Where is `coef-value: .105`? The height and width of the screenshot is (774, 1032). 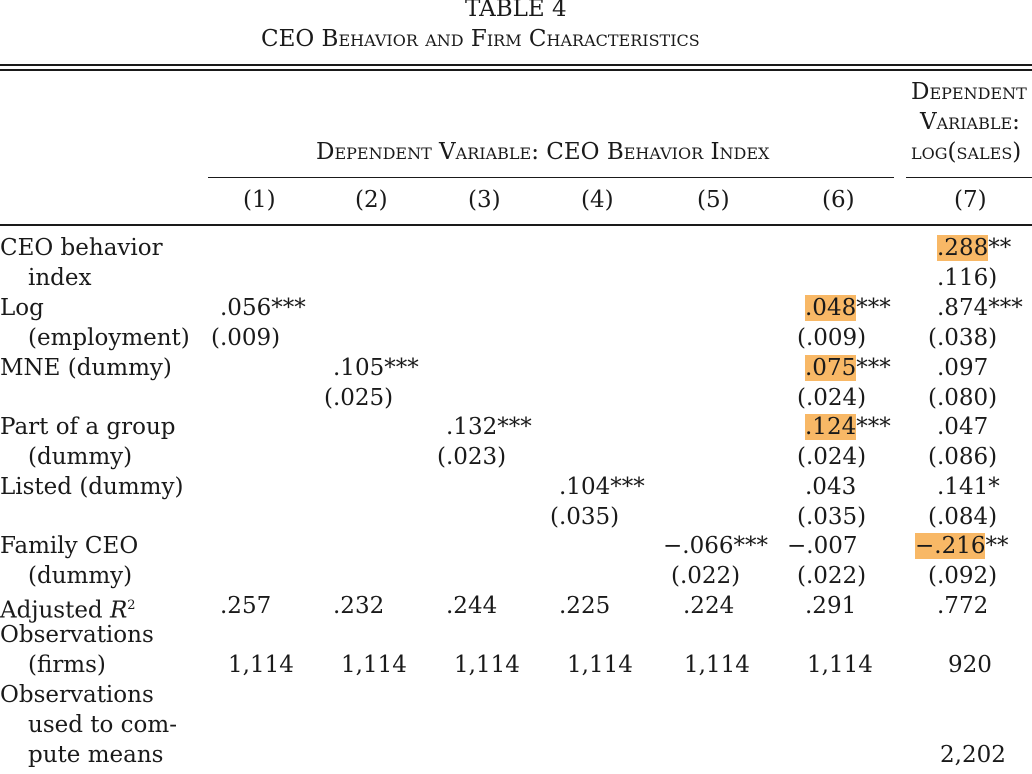
coef-value: .105 is located at coordinates (359, 368).